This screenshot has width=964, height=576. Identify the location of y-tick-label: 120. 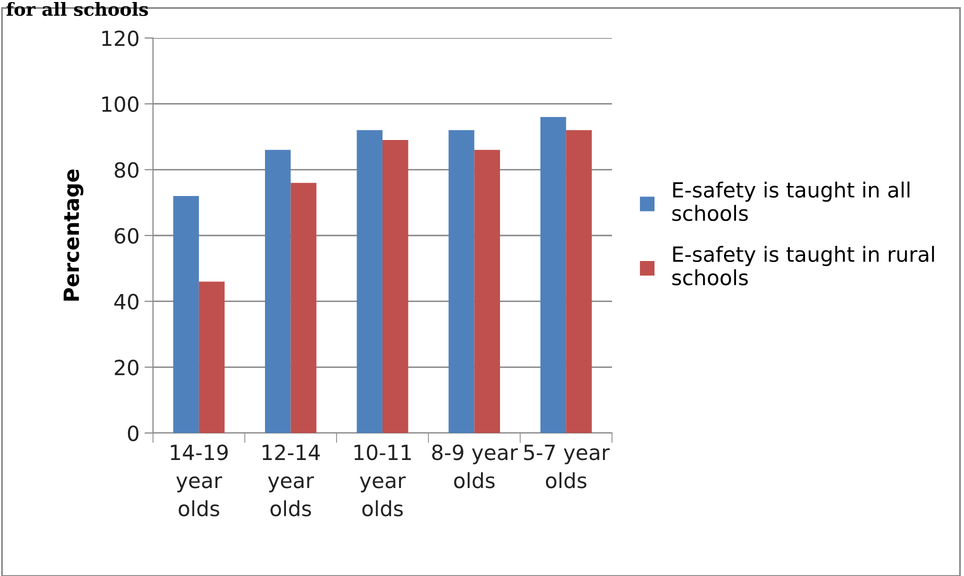
(120, 38).